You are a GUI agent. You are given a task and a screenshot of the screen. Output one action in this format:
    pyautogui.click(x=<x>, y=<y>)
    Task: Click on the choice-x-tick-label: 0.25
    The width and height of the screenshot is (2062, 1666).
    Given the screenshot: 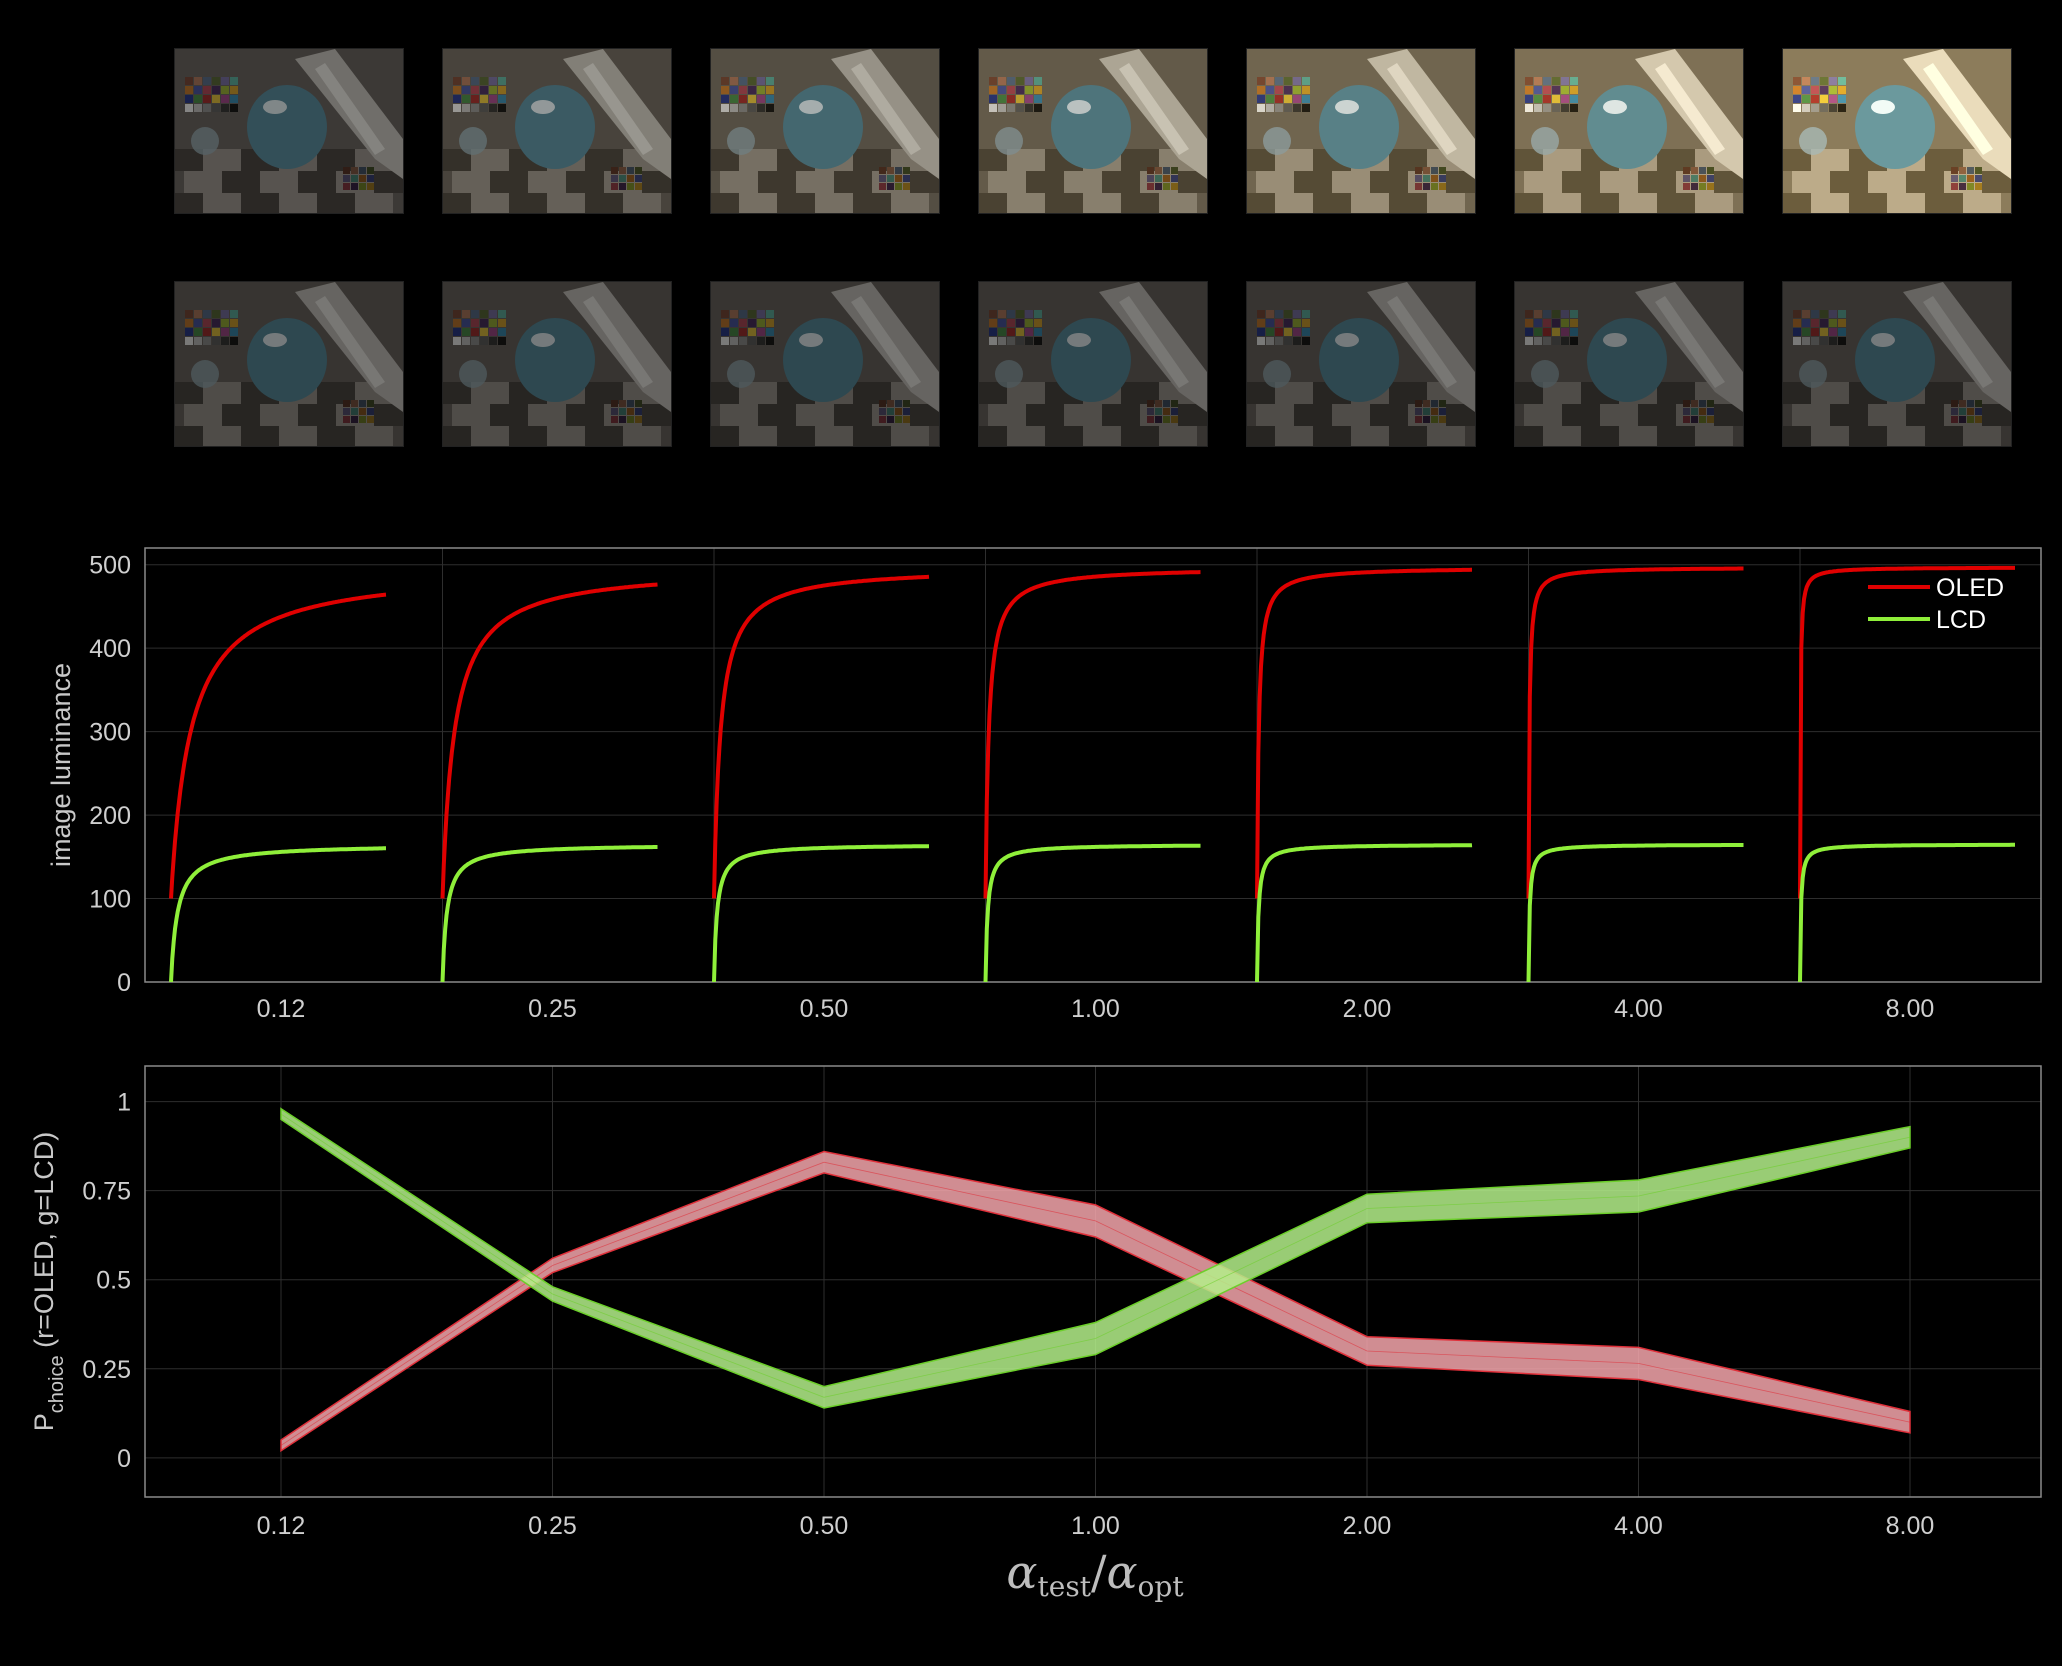 What is the action you would take?
    pyautogui.click(x=552, y=1526)
    